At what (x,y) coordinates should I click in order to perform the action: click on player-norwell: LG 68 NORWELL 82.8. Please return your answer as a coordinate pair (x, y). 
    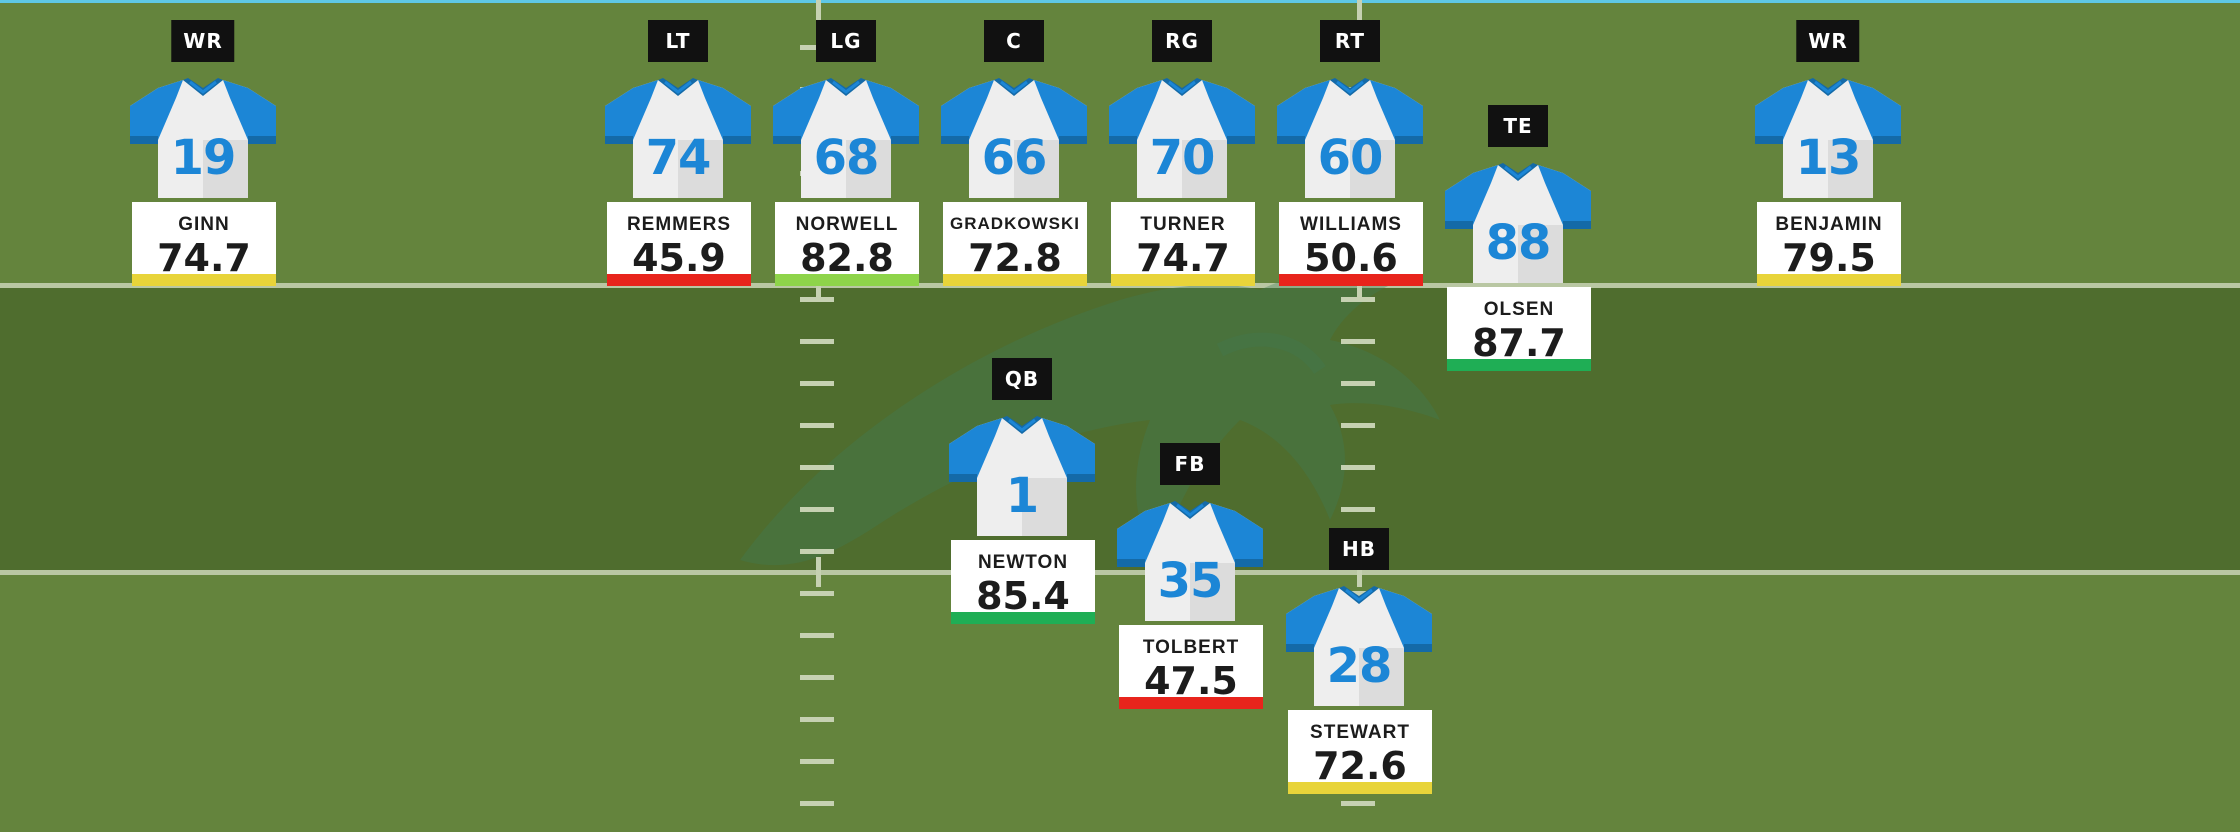
    Looking at the image, I should click on (846, 155).